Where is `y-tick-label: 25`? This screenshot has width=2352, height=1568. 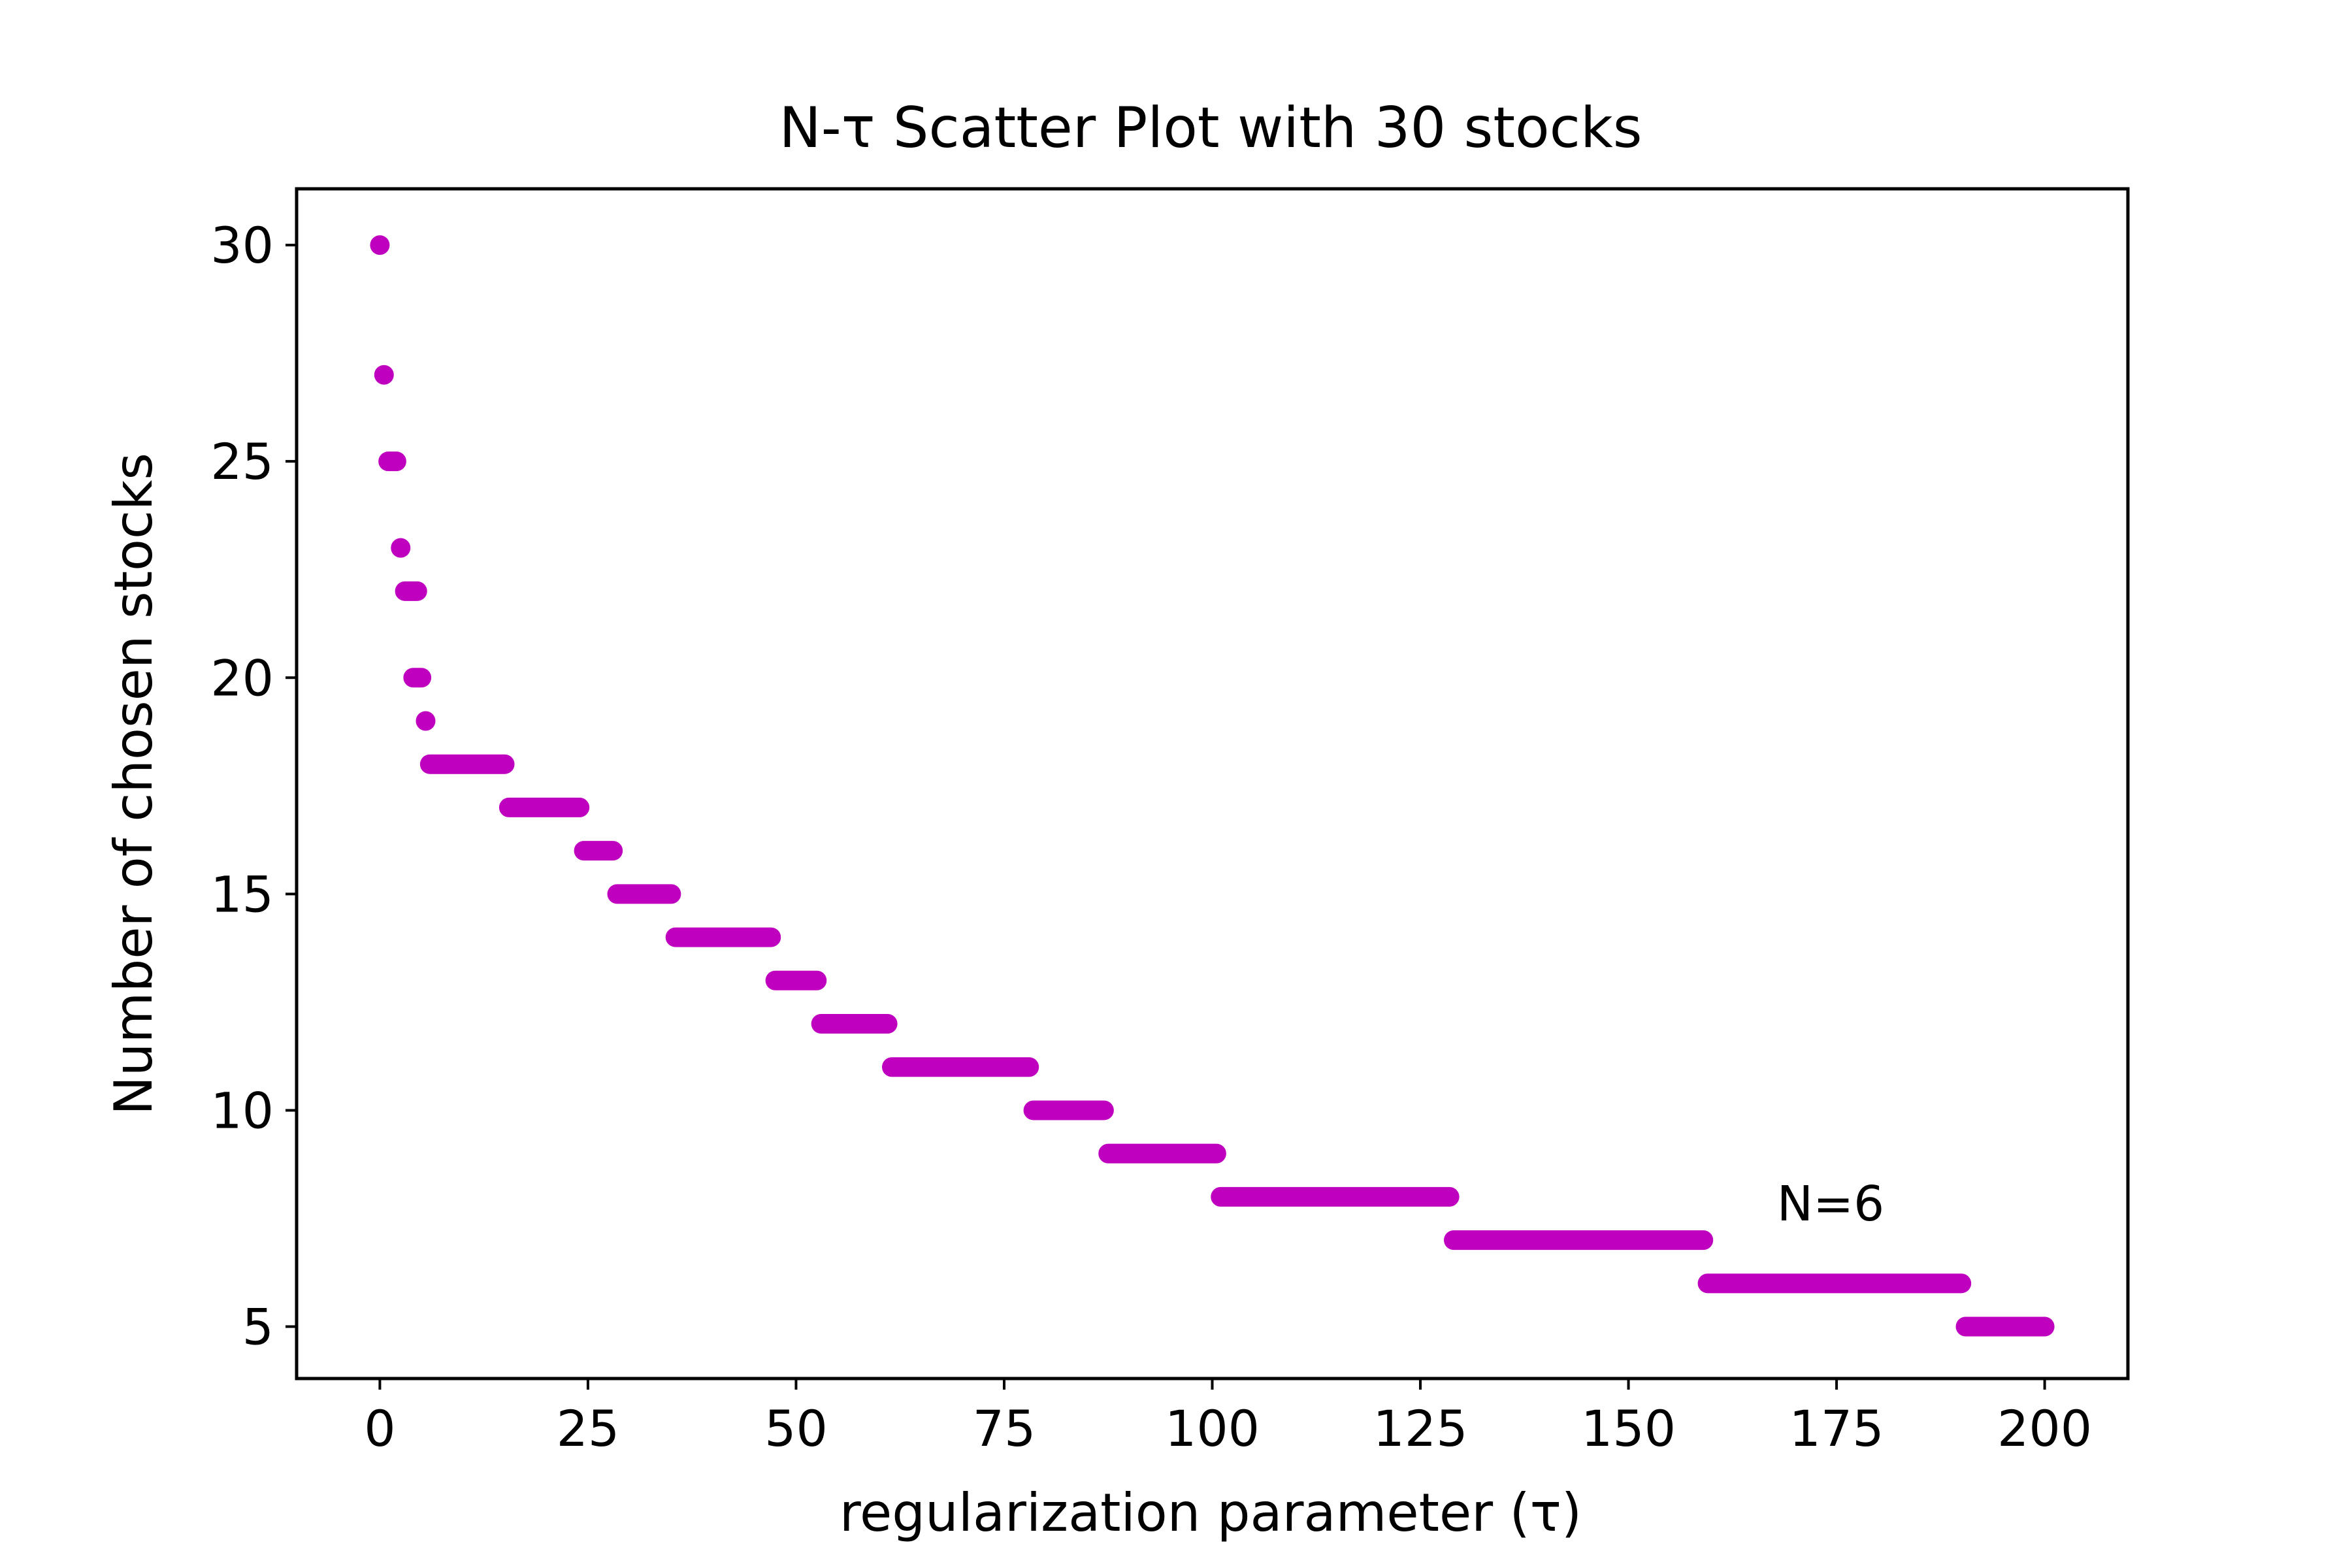 y-tick-label: 25 is located at coordinates (242, 462).